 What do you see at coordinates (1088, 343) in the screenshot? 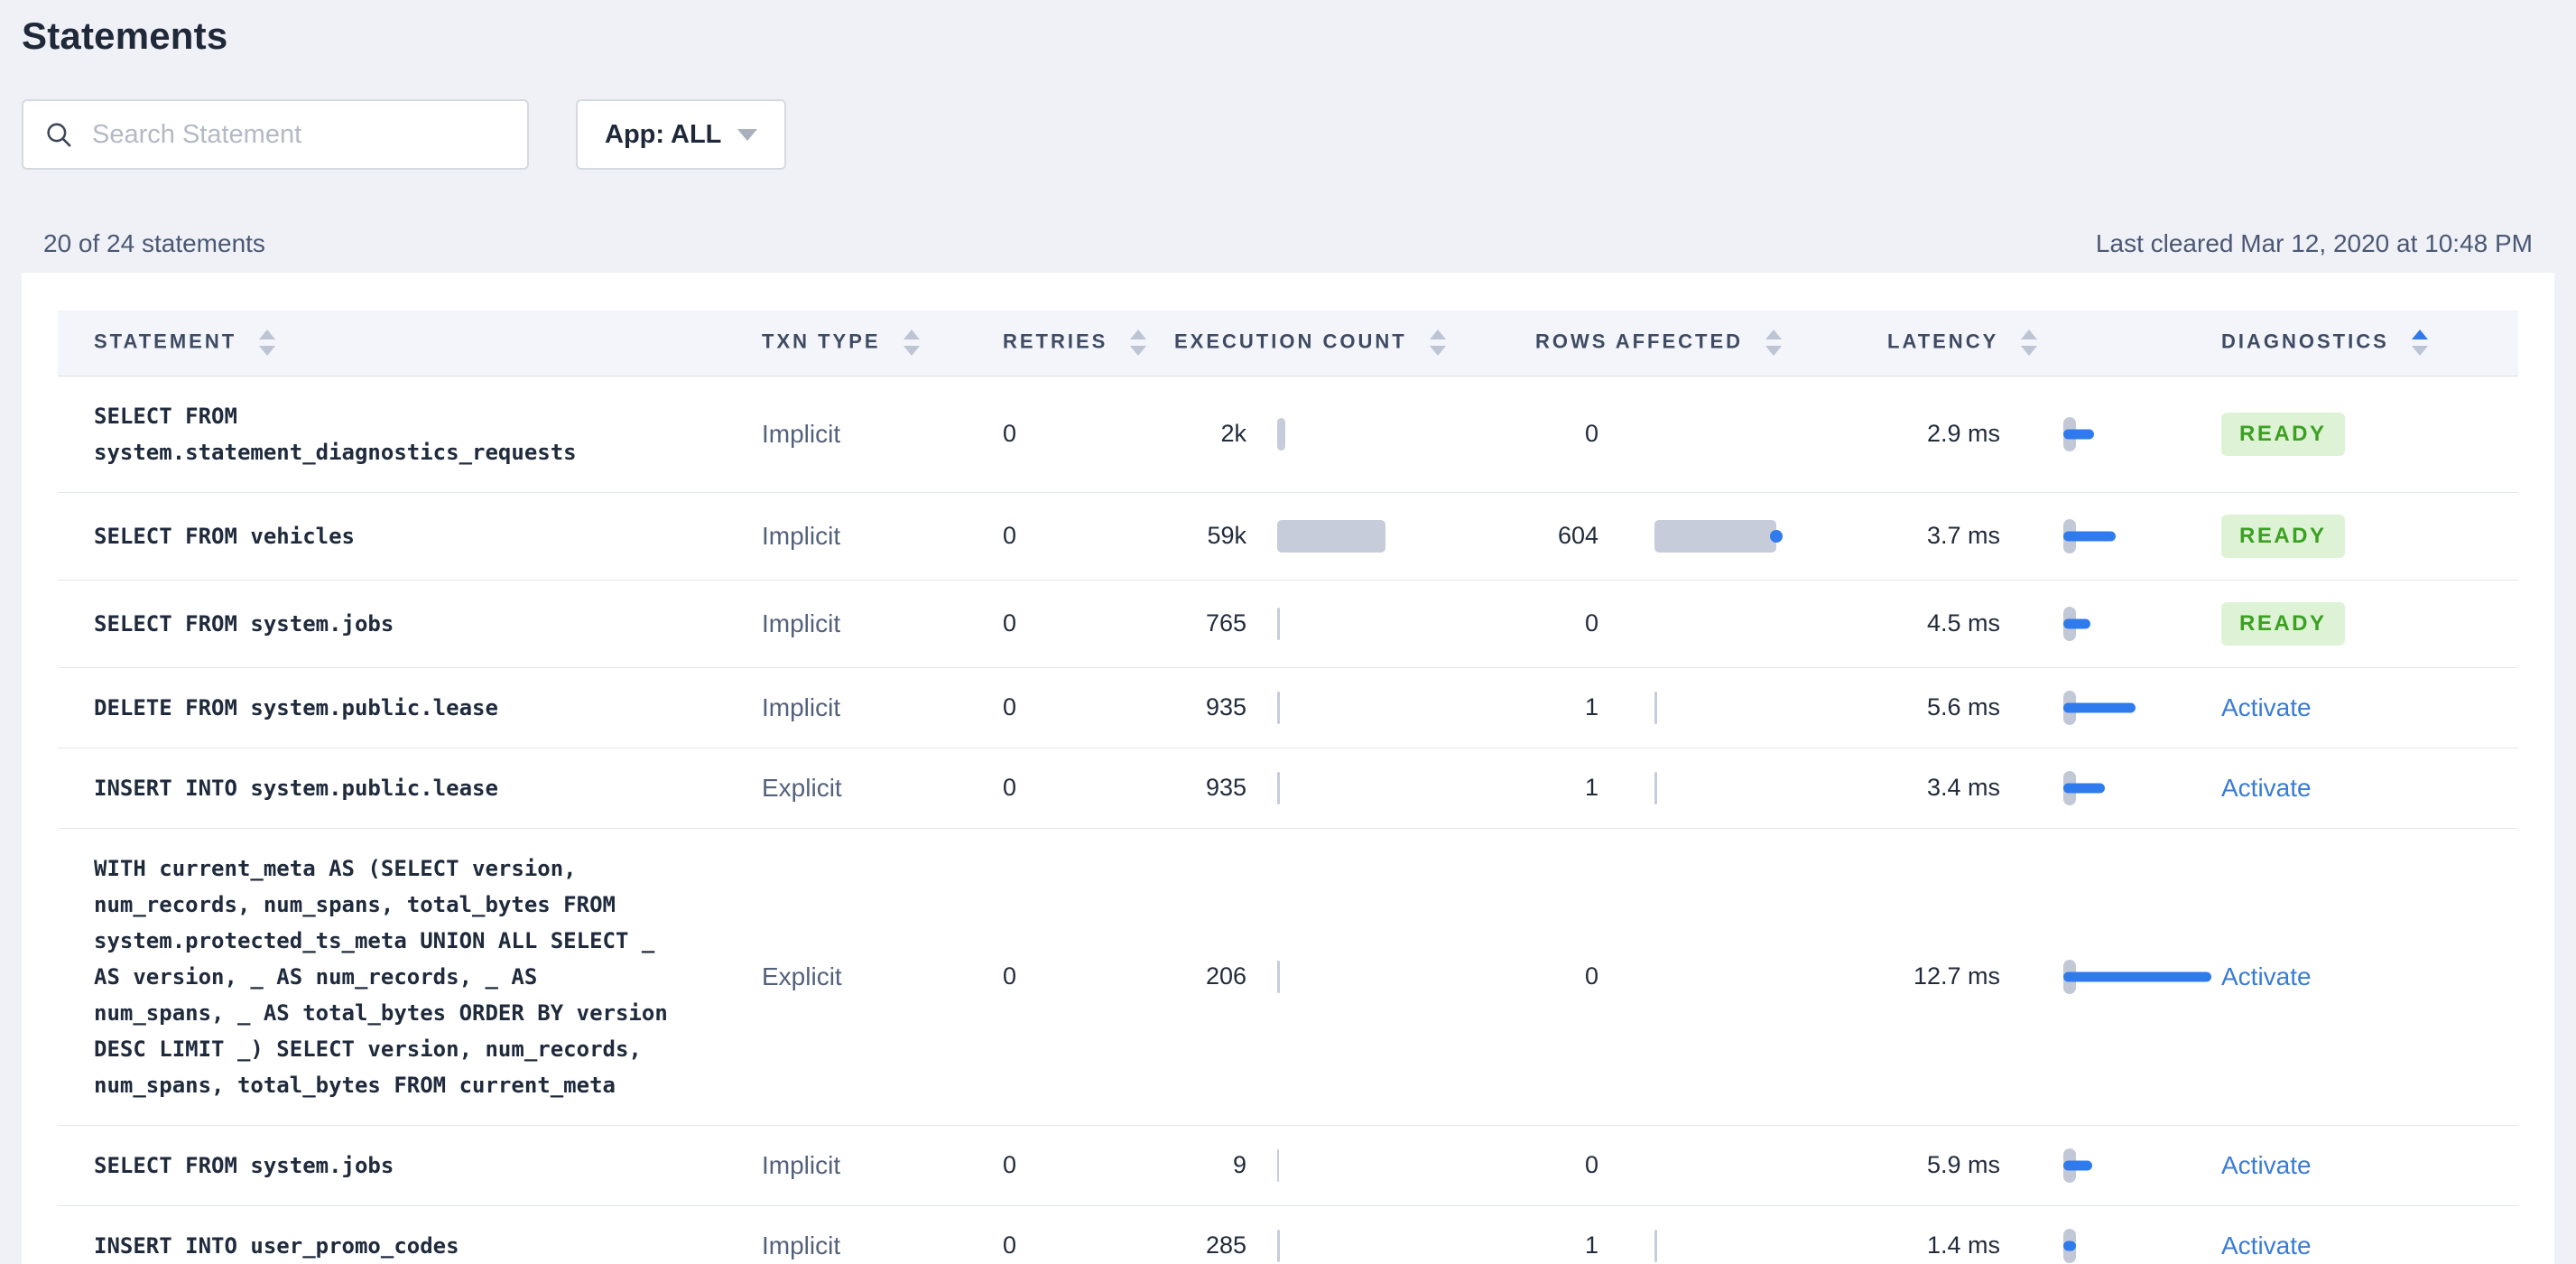
I see `column-header-retries: RETRIES` at bounding box center [1088, 343].